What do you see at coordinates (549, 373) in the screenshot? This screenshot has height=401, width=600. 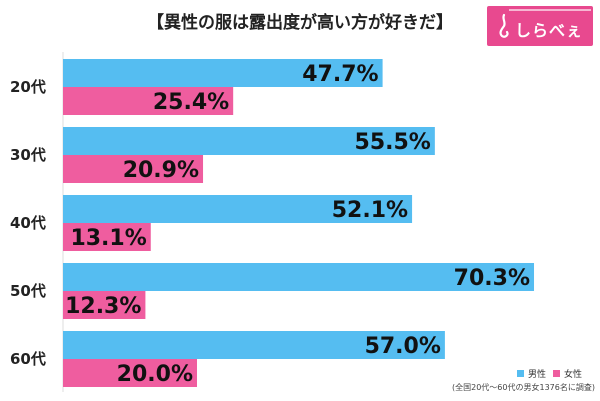 I see `legend: 男性 女性` at bounding box center [549, 373].